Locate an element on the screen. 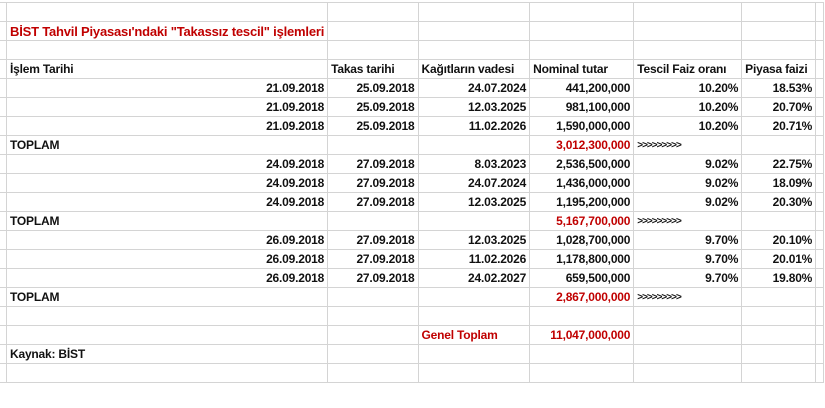 The image size is (825, 408). data-cell: 8.03.2023 is located at coordinates (474, 164).